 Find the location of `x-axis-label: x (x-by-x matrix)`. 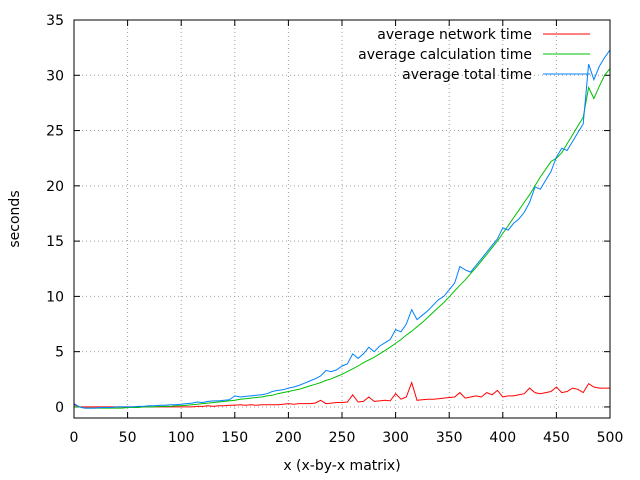

x-axis-label: x (x-by-x matrix) is located at coordinates (341, 466).